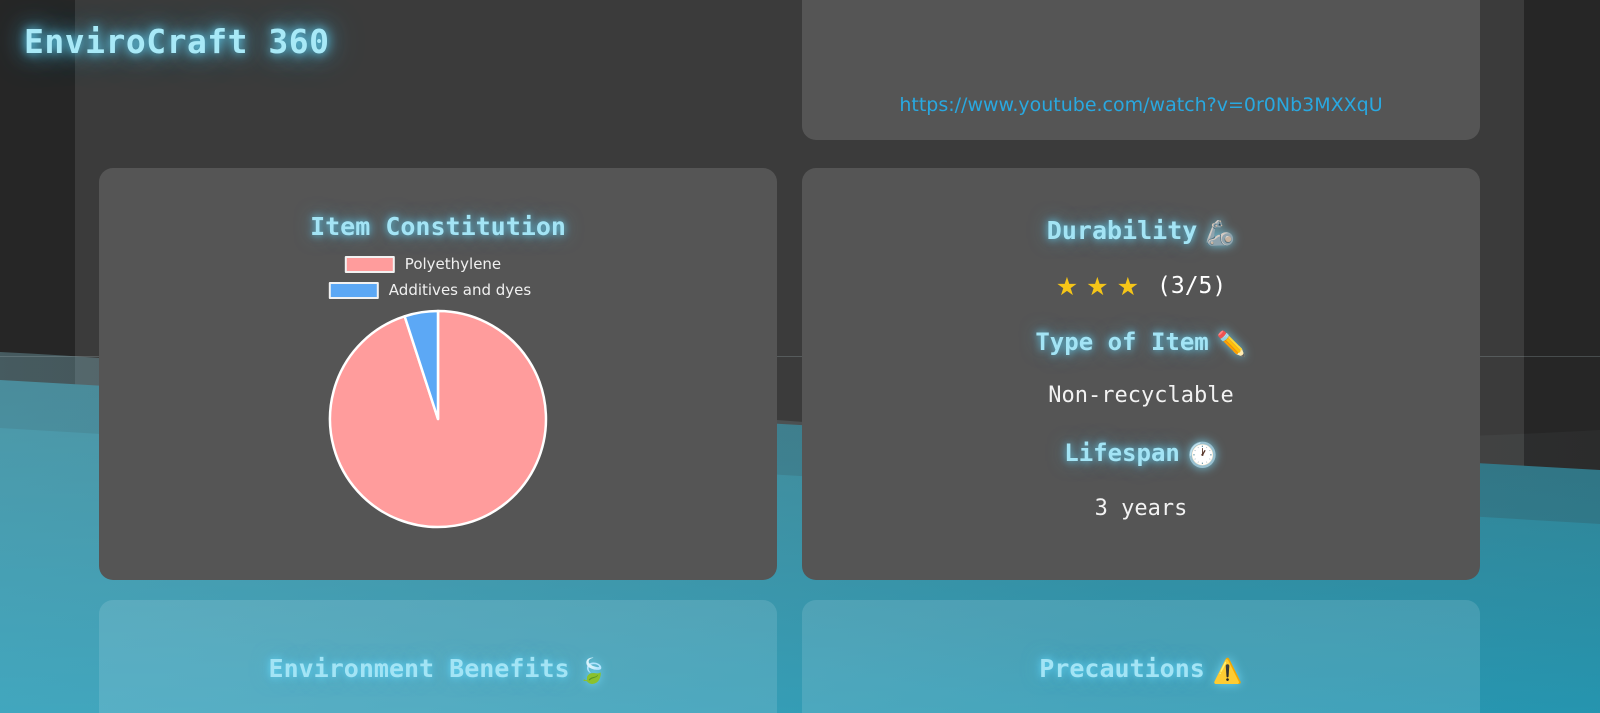 This screenshot has width=1600, height=713. I want to click on precautions-title: Precautions ⚠️, so click(1141, 669).